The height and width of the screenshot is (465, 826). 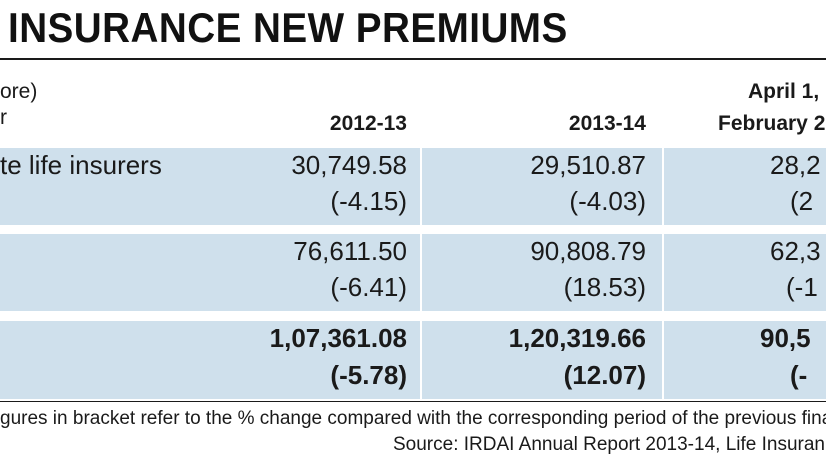 I want to click on table-cell-total: 1,20,319.66, so click(x=577, y=338).